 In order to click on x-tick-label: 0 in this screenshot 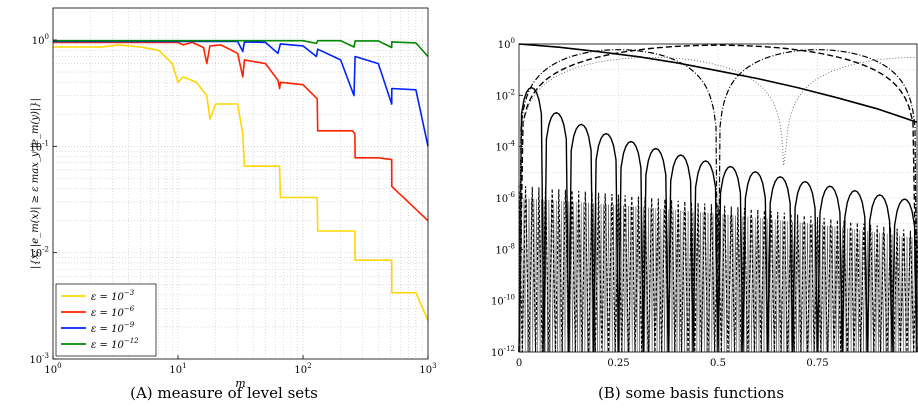, I will do `click(519, 363)`.